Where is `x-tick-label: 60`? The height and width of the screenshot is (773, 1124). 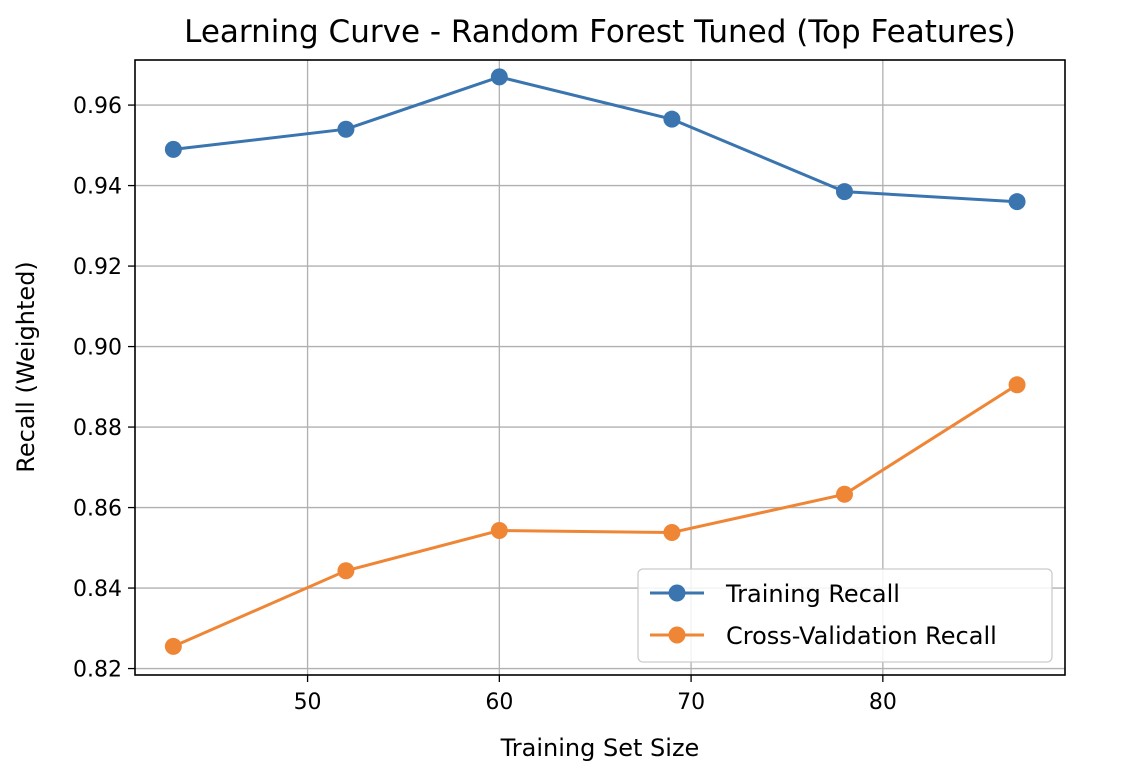 x-tick-label: 60 is located at coordinates (499, 702).